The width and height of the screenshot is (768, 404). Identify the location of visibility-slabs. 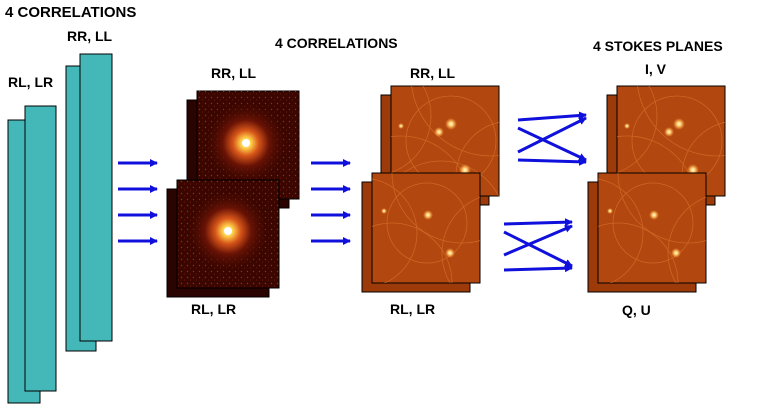
(60, 228).